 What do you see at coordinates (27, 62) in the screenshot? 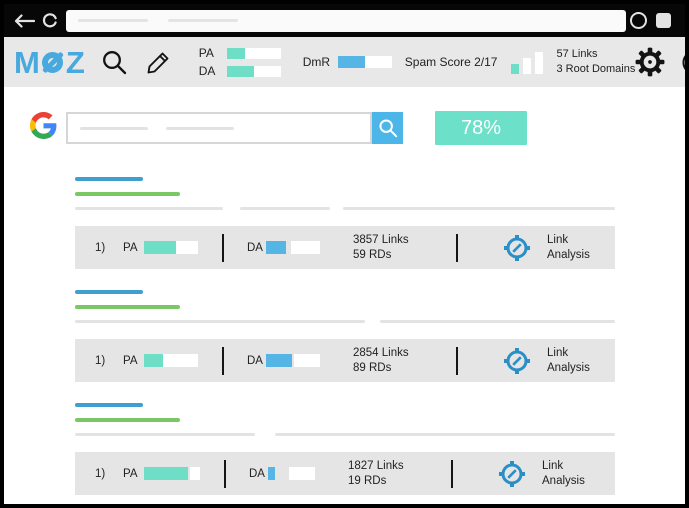
I see `moz-logo-letter-m: M` at bounding box center [27, 62].